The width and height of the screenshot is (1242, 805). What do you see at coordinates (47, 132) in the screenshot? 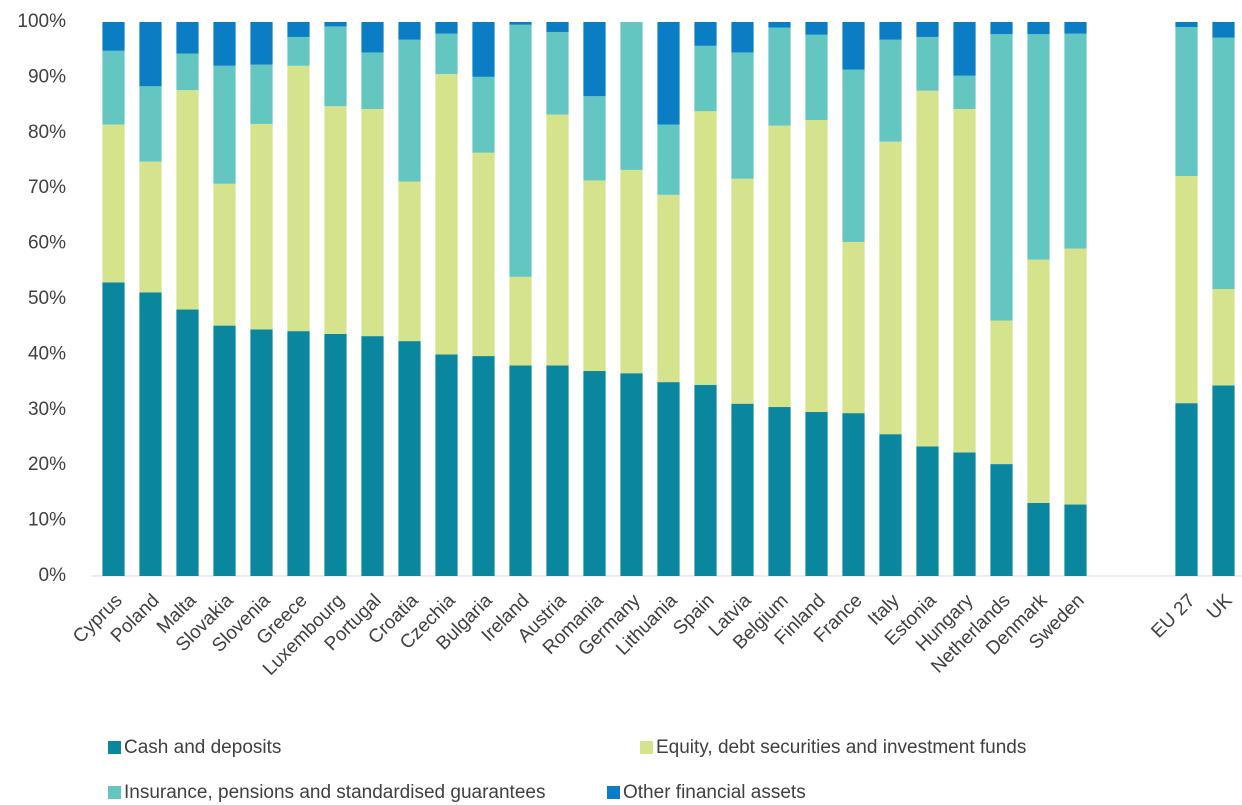
I see `y-tick-label: 80%` at bounding box center [47, 132].